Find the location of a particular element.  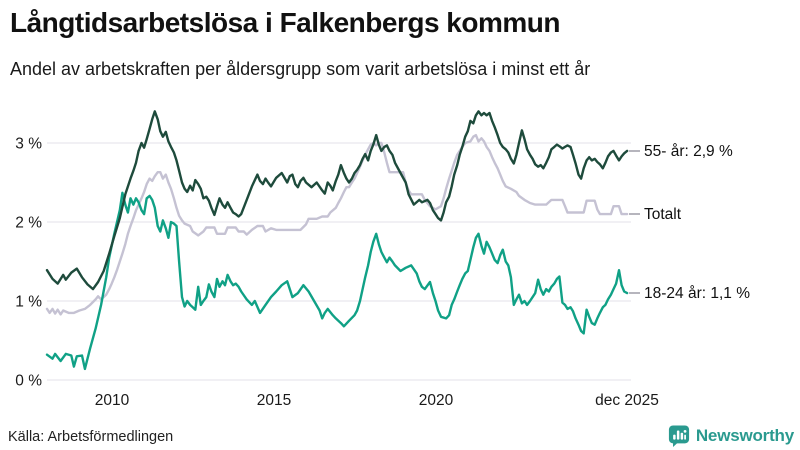

series-label-total: Totalt is located at coordinates (663, 214).